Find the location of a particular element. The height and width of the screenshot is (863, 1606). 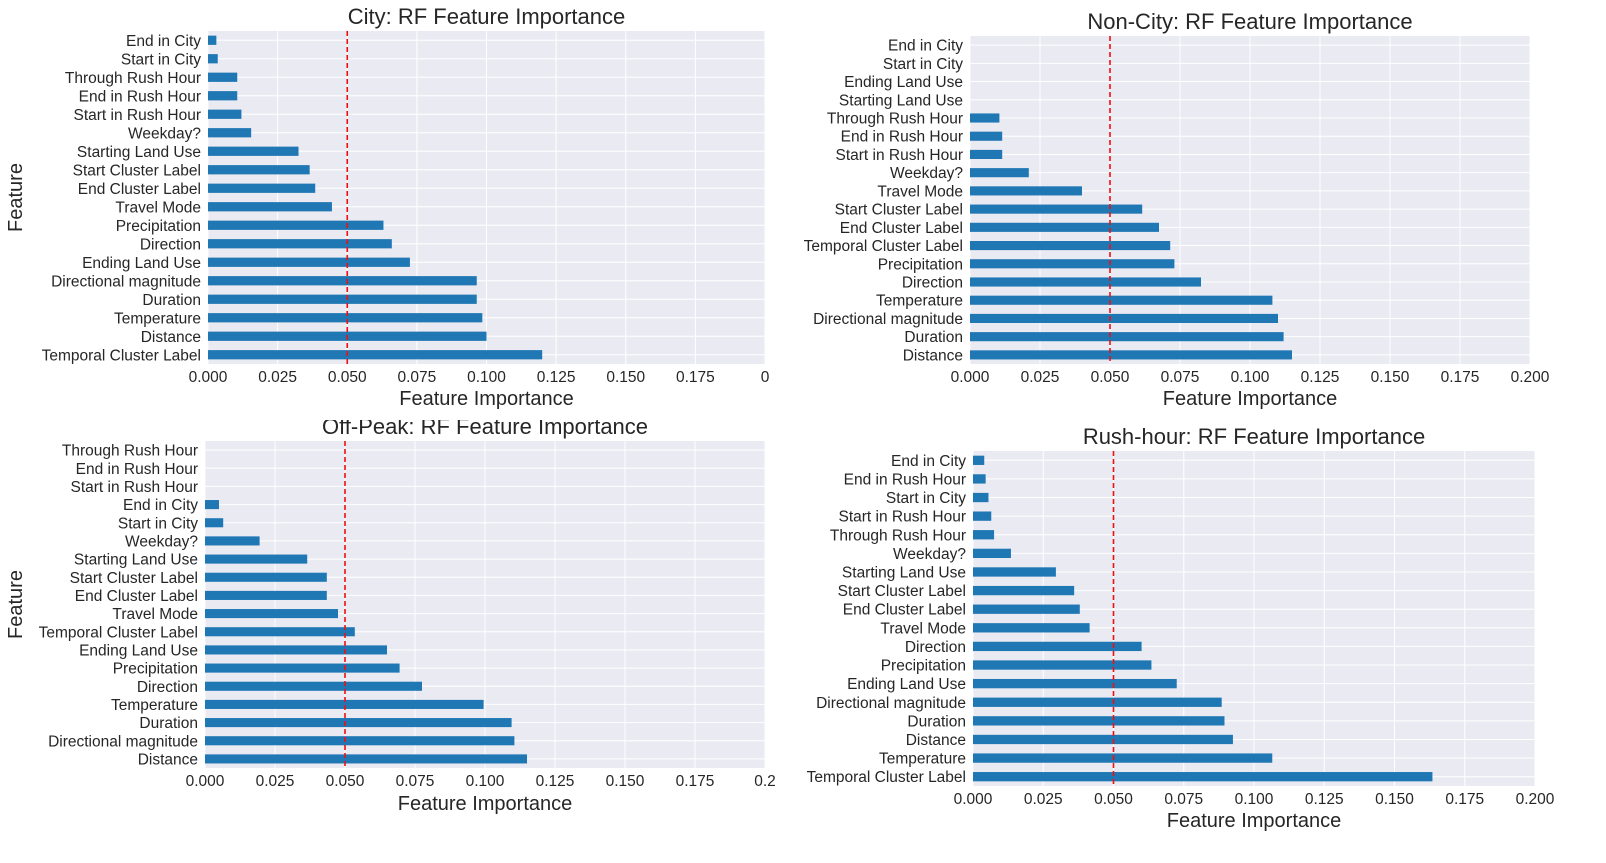

x-tick-label: 0.2 is located at coordinates (765, 781).